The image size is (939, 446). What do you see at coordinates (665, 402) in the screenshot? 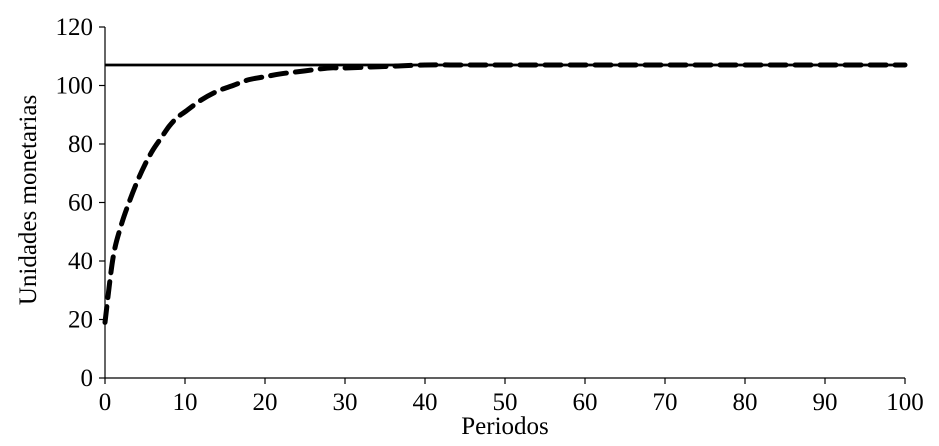
I see `x-tick-label: 70` at bounding box center [665, 402].